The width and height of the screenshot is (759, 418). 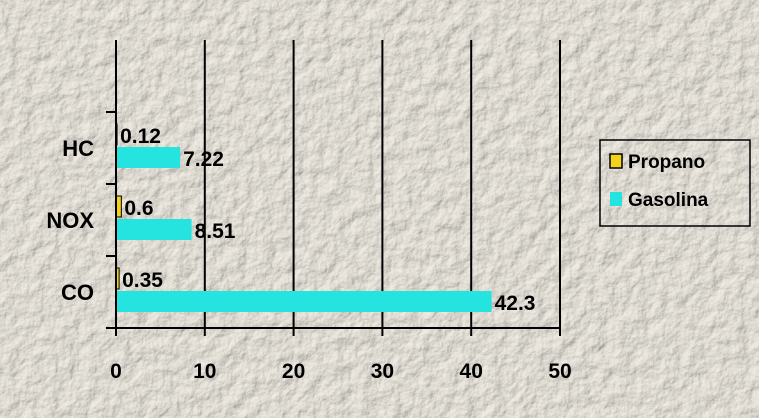 What do you see at coordinates (668, 200) in the screenshot?
I see `legend-label-gasolina: Gasolina` at bounding box center [668, 200].